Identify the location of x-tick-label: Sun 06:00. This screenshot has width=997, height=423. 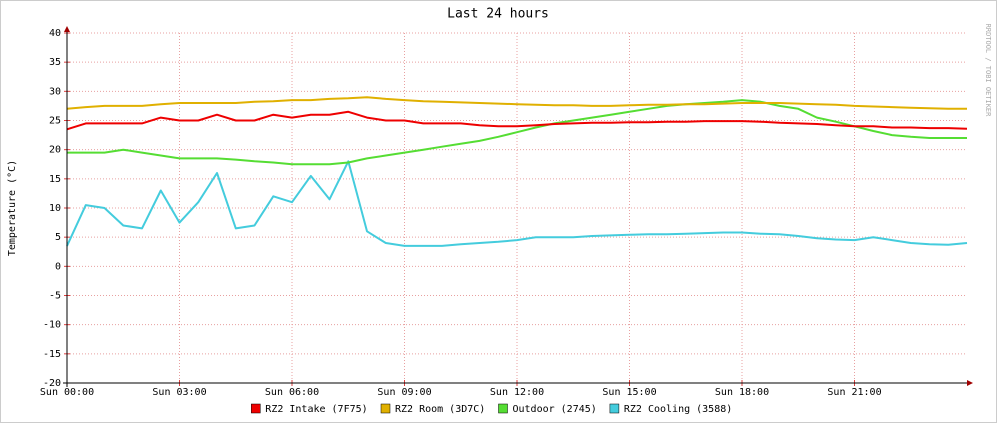
(292, 392).